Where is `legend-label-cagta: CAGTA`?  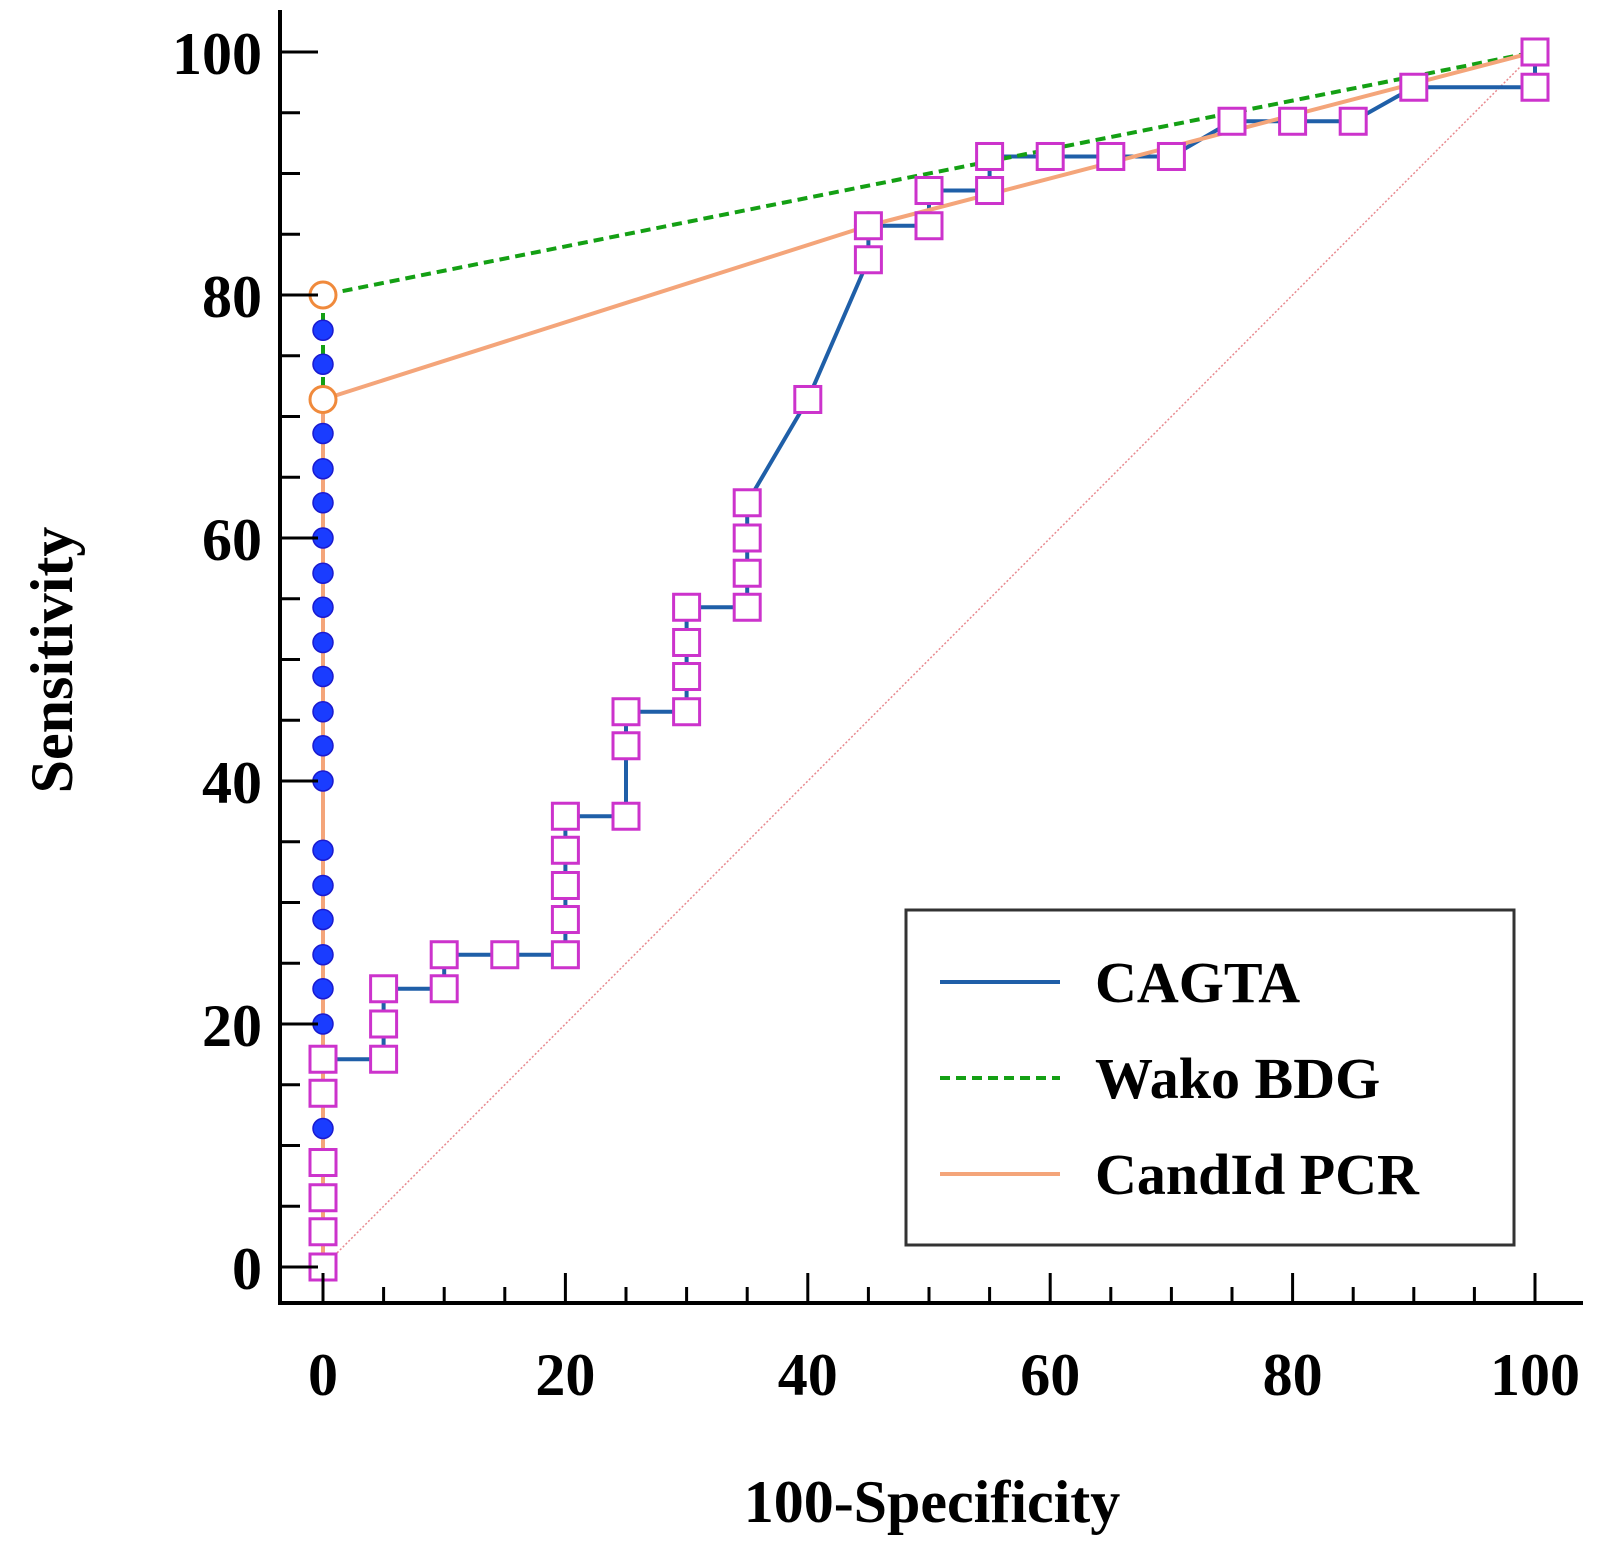 legend-label-cagta: CAGTA is located at coordinates (1197, 982).